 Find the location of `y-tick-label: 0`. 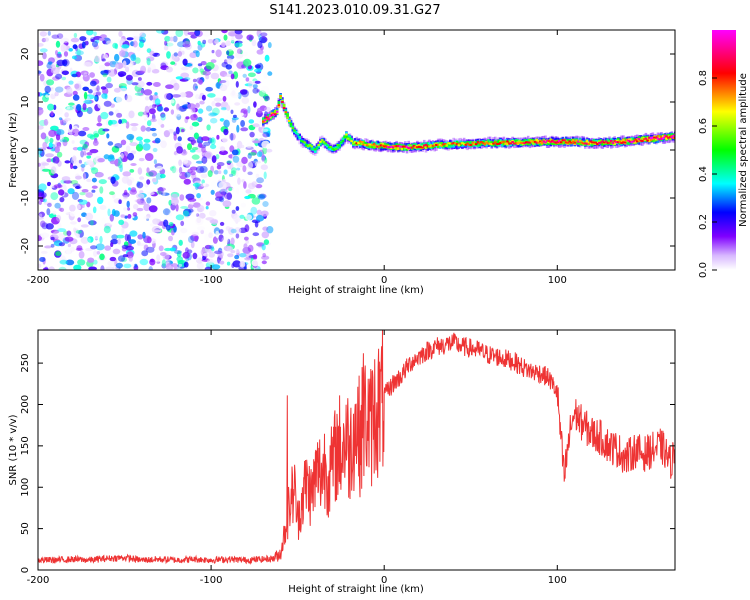

y-tick-label: 0 is located at coordinates (25, 570).